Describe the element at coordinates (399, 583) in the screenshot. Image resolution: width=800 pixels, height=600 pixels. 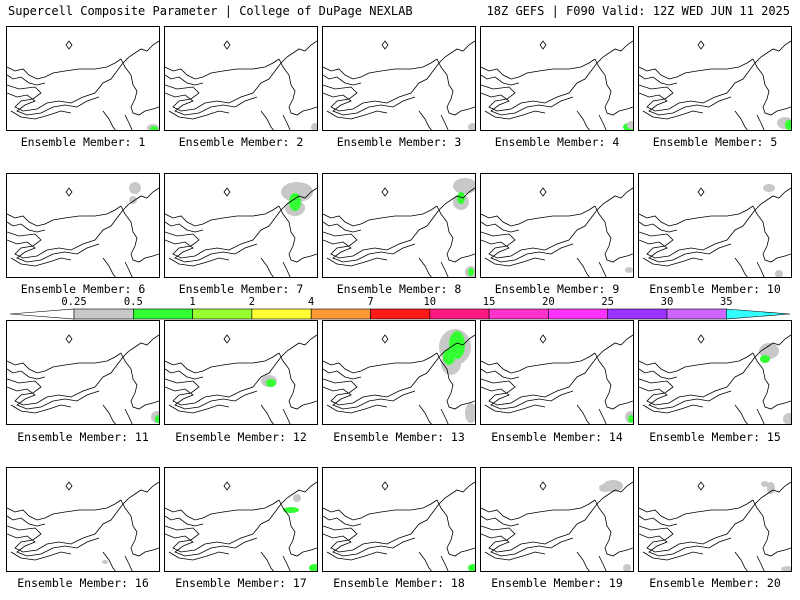
I see `ensemble-member-label: Ensemble Member: 18` at that location.